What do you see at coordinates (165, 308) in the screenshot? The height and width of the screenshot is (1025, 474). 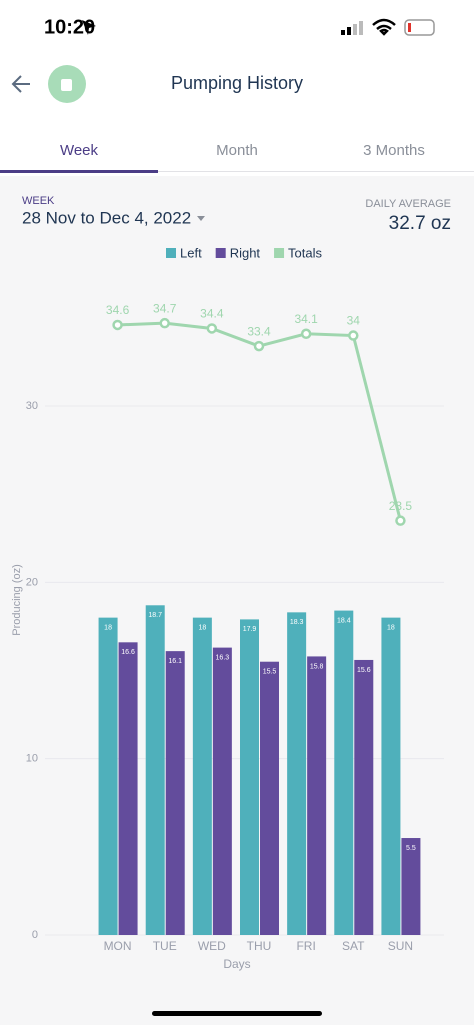 I see `line-value-label: 34.7` at bounding box center [165, 308].